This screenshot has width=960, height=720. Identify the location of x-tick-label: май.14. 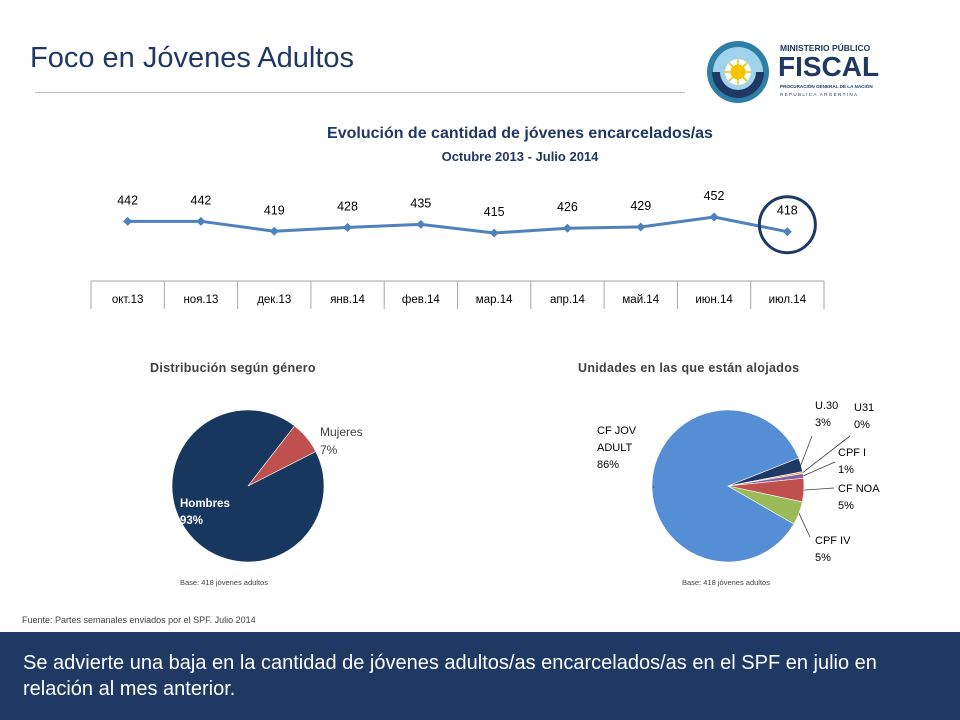
(640, 300).